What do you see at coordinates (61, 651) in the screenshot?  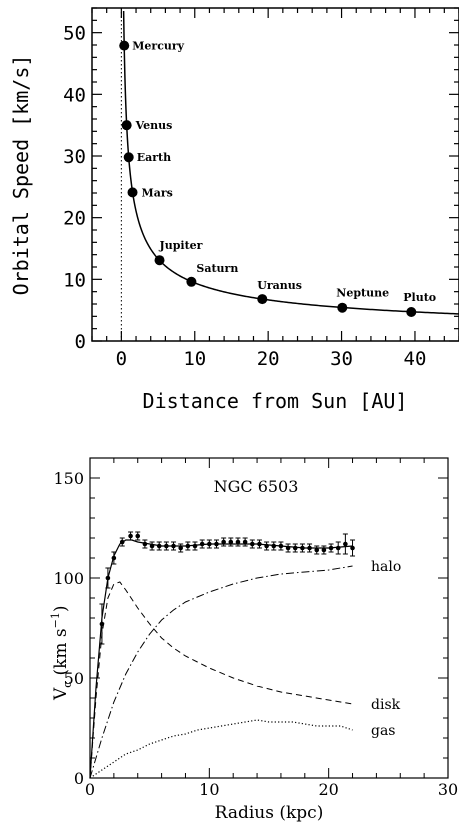 I see `y-label-units: (km s` at bounding box center [61, 651].